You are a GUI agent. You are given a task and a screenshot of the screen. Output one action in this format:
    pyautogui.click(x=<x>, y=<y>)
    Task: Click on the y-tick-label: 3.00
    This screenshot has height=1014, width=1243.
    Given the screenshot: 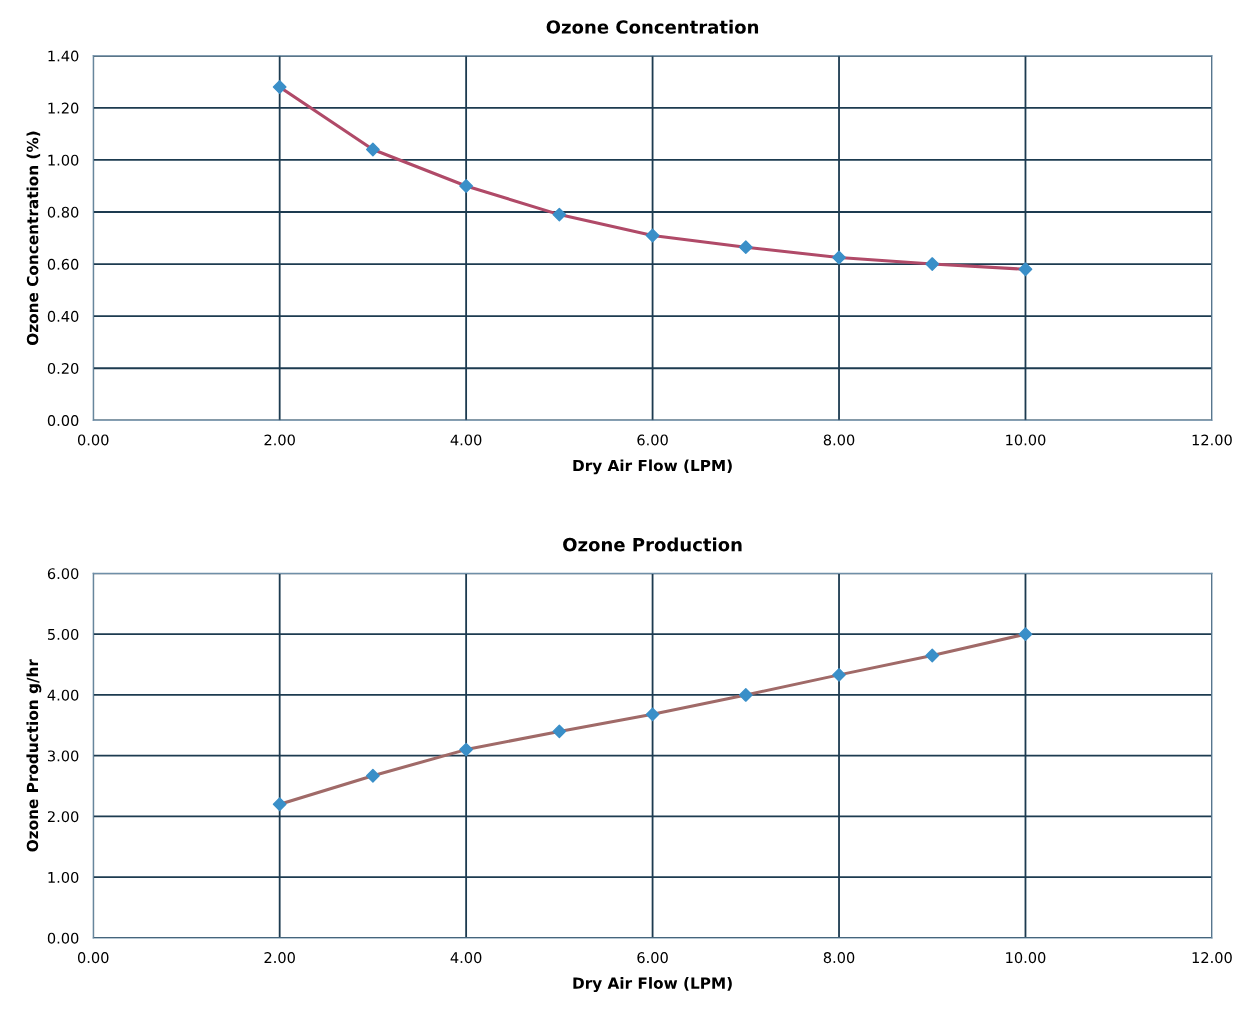 What is the action you would take?
    pyautogui.click(x=63, y=756)
    